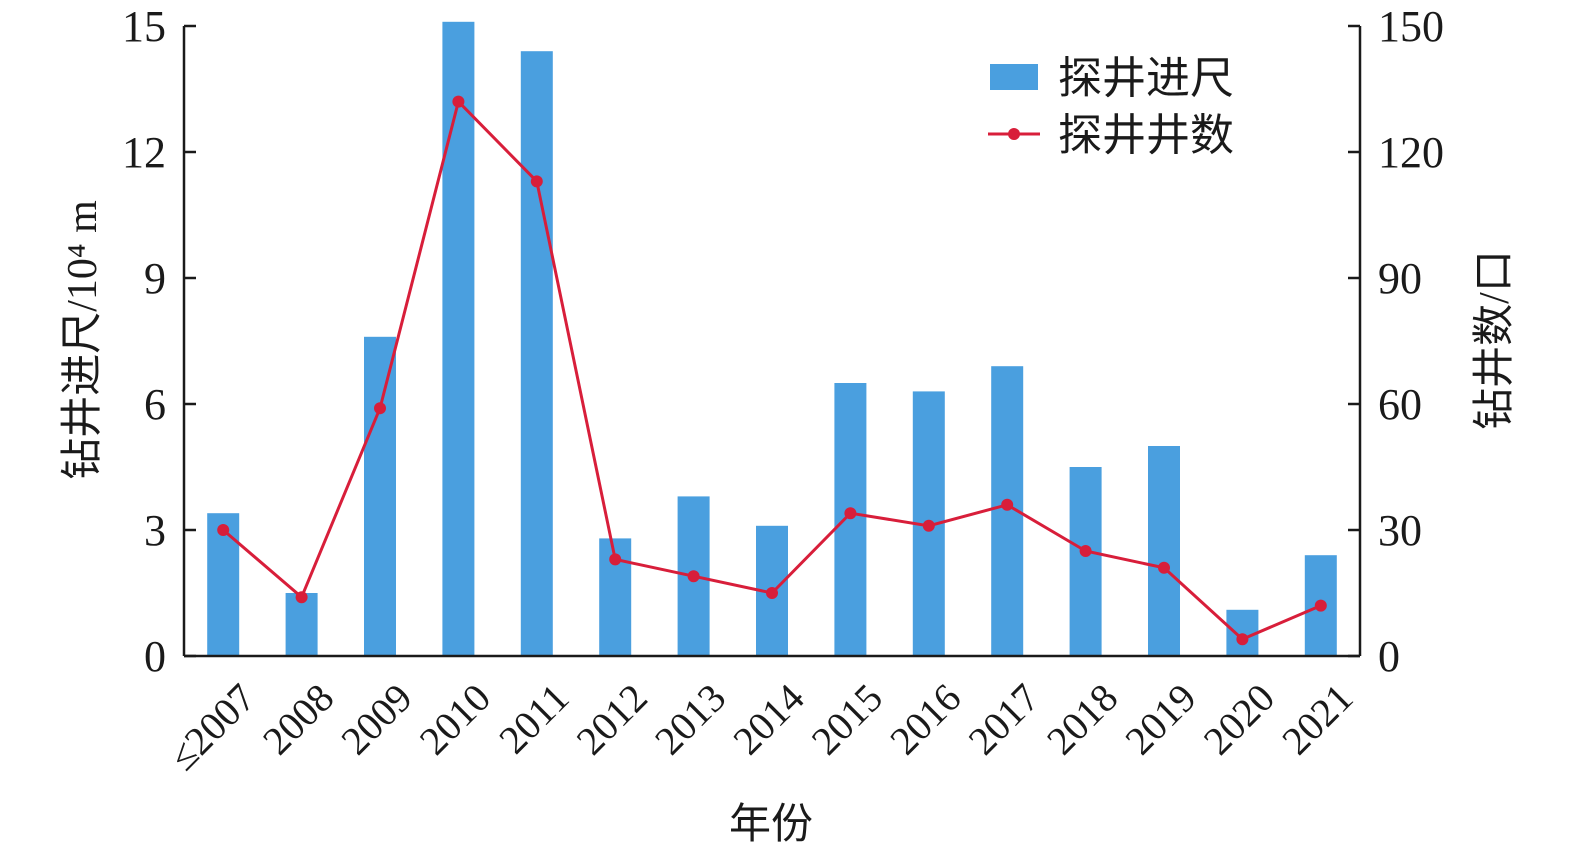 This screenshot has width=1575, height=851. I want to click on left-tick-label: 9, so click(155, 278).